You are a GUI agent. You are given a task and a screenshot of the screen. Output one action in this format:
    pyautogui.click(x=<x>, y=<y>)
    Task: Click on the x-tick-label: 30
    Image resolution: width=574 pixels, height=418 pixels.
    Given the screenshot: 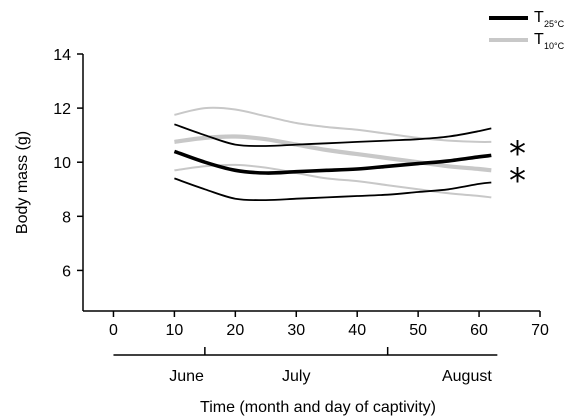 What is the action you would take?
    pyautogui.click(x=296, y=330)
    